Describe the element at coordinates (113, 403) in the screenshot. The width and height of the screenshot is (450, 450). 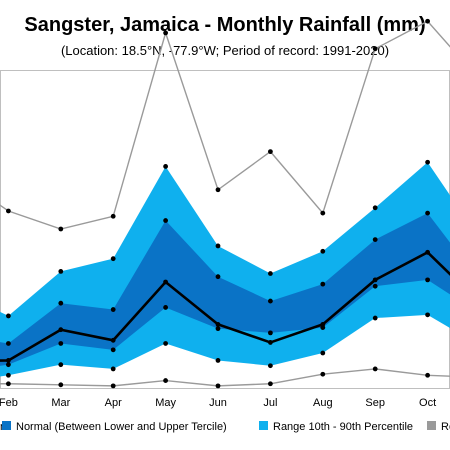
I see `x-tick-label: Apr` at that location.